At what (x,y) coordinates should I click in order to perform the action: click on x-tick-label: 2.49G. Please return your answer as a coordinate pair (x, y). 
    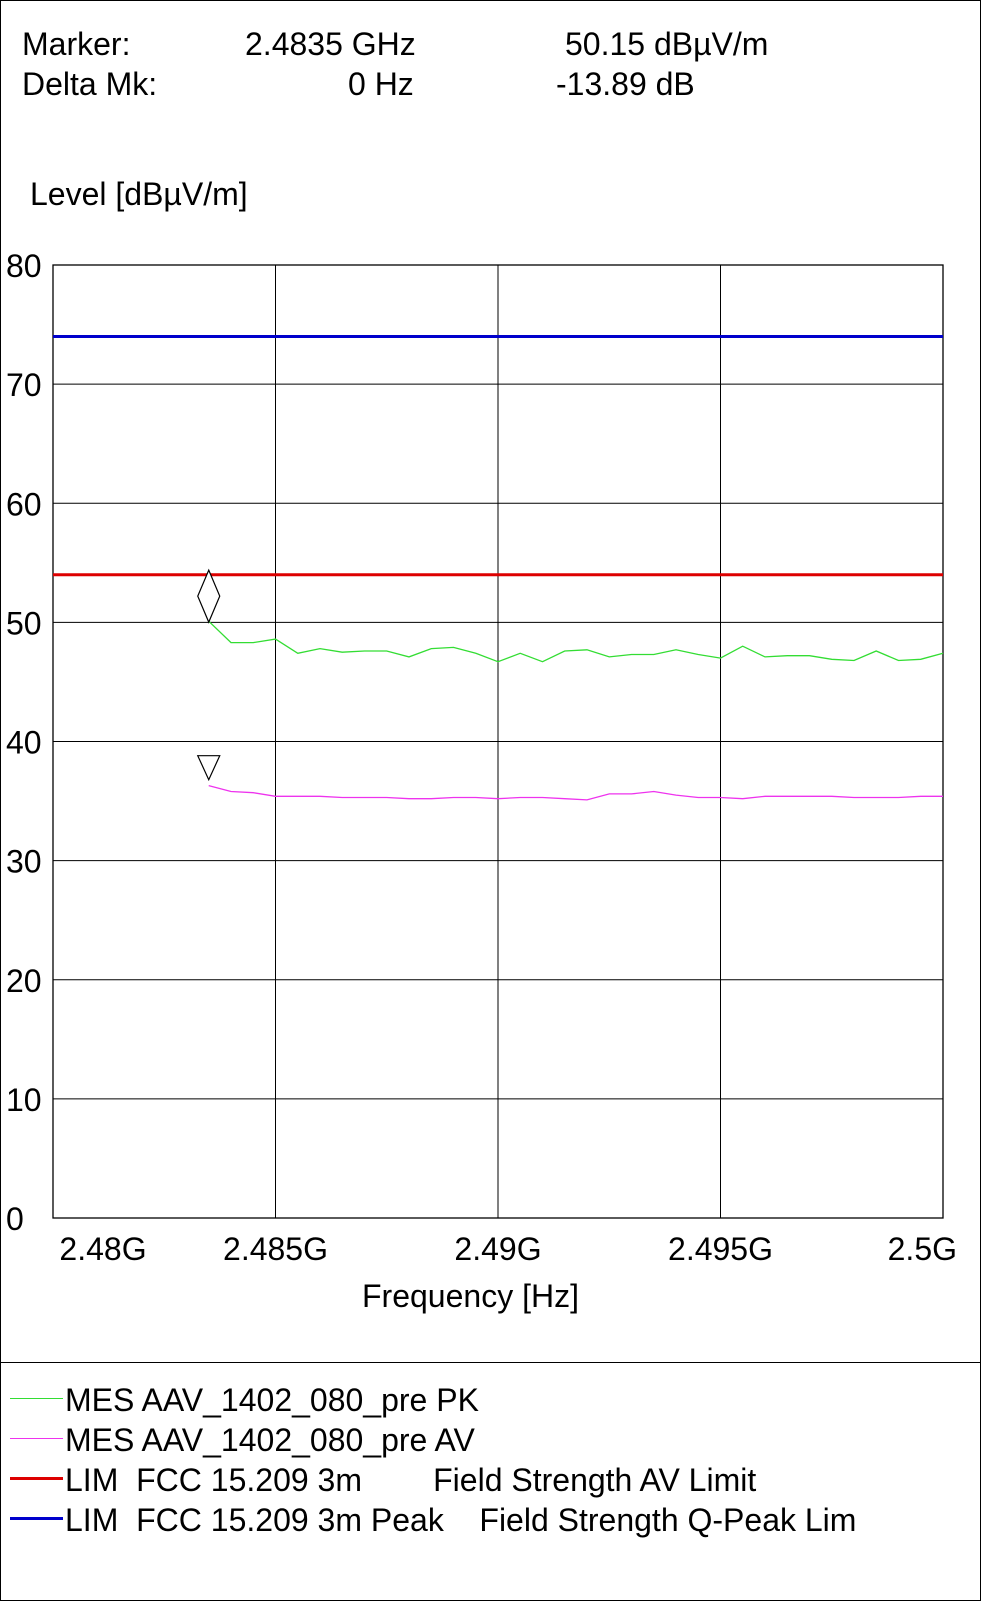
    Looking at the image, I should click on (497, 1249).